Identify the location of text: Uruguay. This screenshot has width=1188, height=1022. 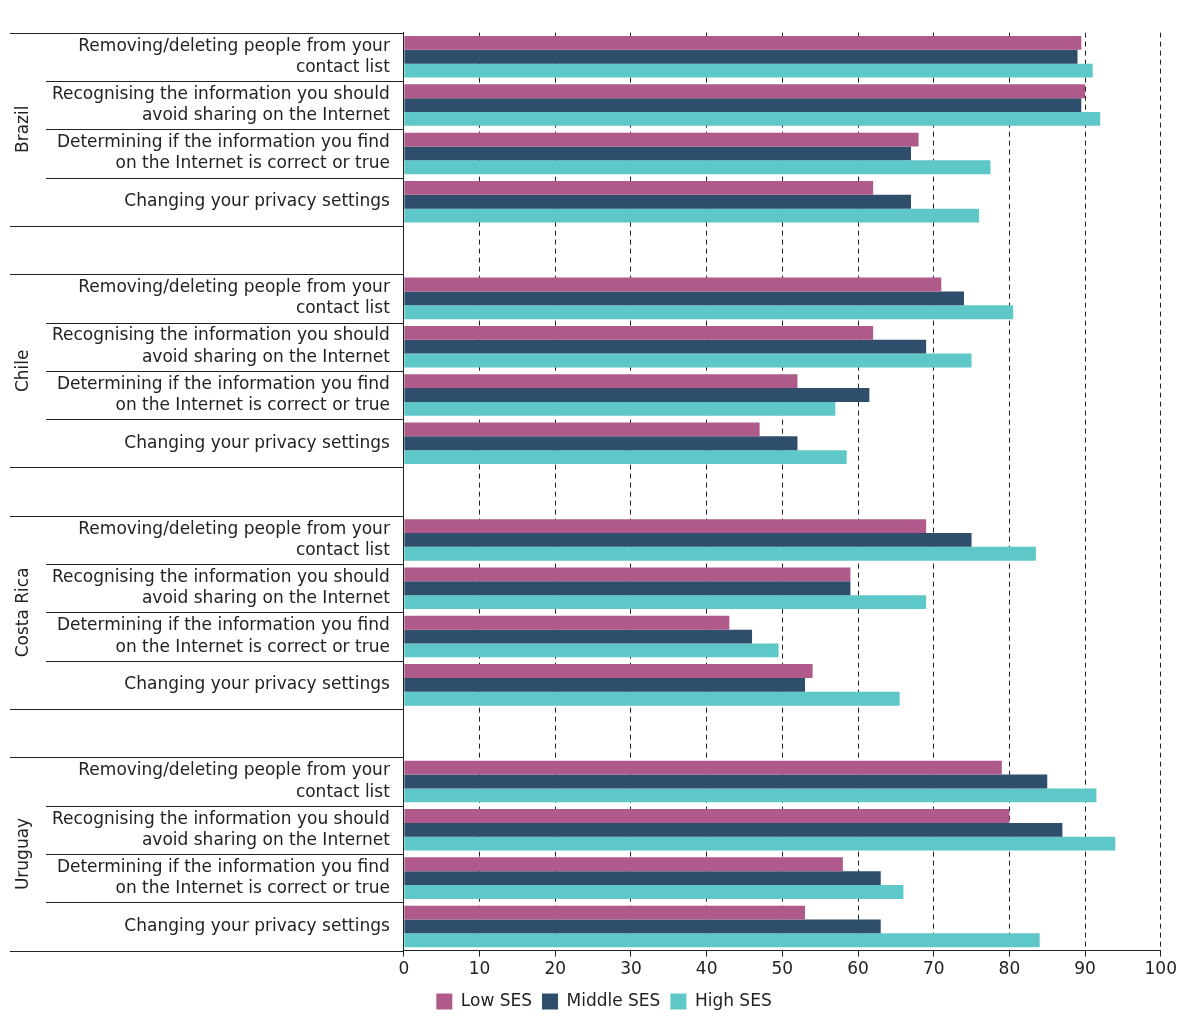
(22, 854).